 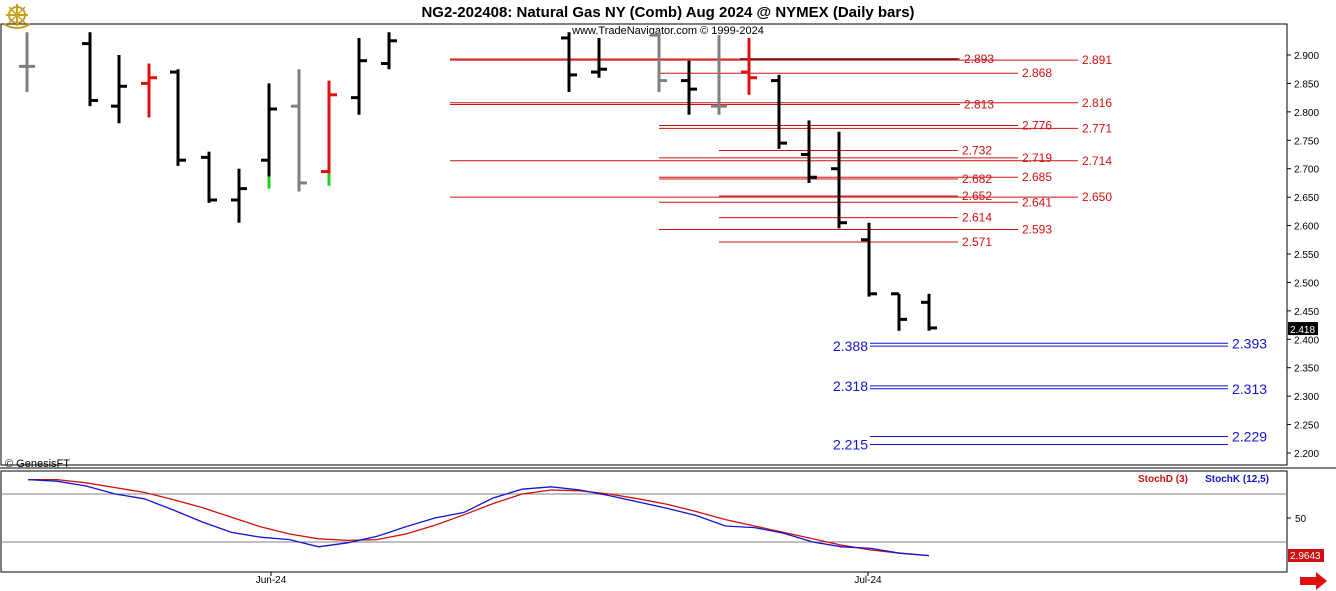 I want to click on last-price-box, so click(x=1303, y=329).